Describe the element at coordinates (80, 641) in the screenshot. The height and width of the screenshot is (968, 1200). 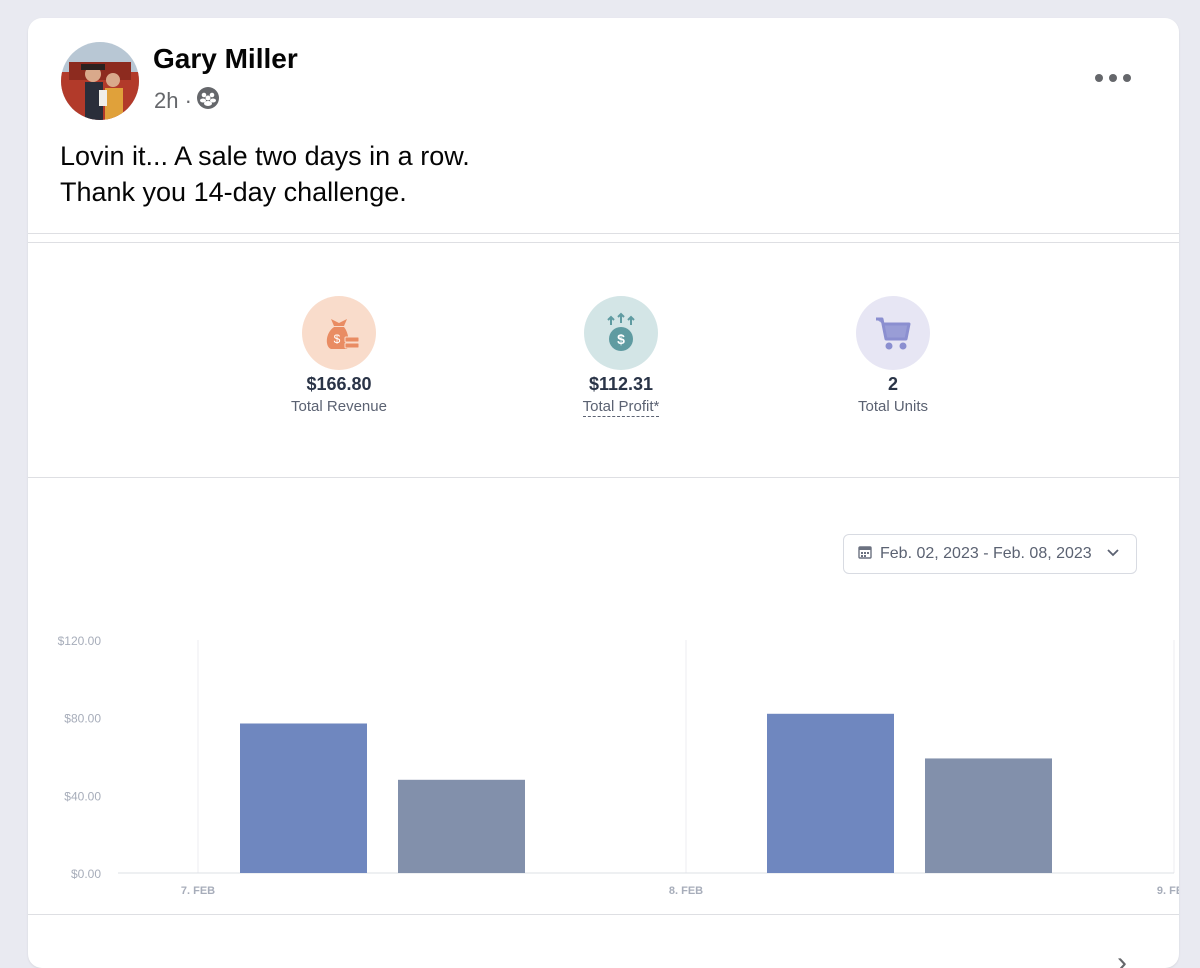
I see `y-tick-label: $120.00` at that location.